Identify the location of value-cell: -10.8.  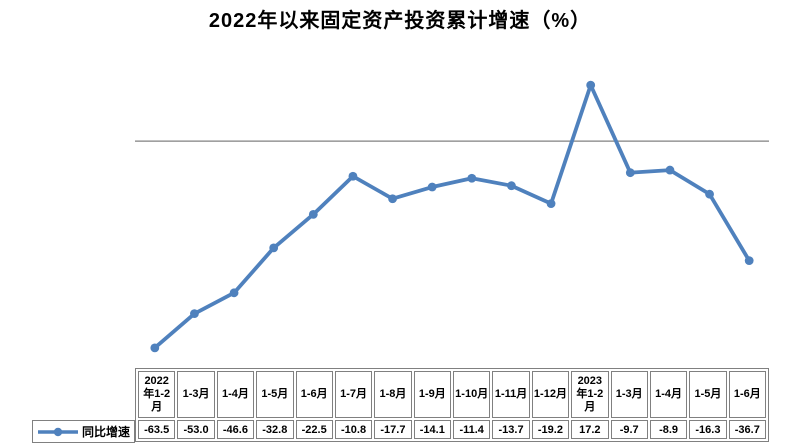
(353, 429).